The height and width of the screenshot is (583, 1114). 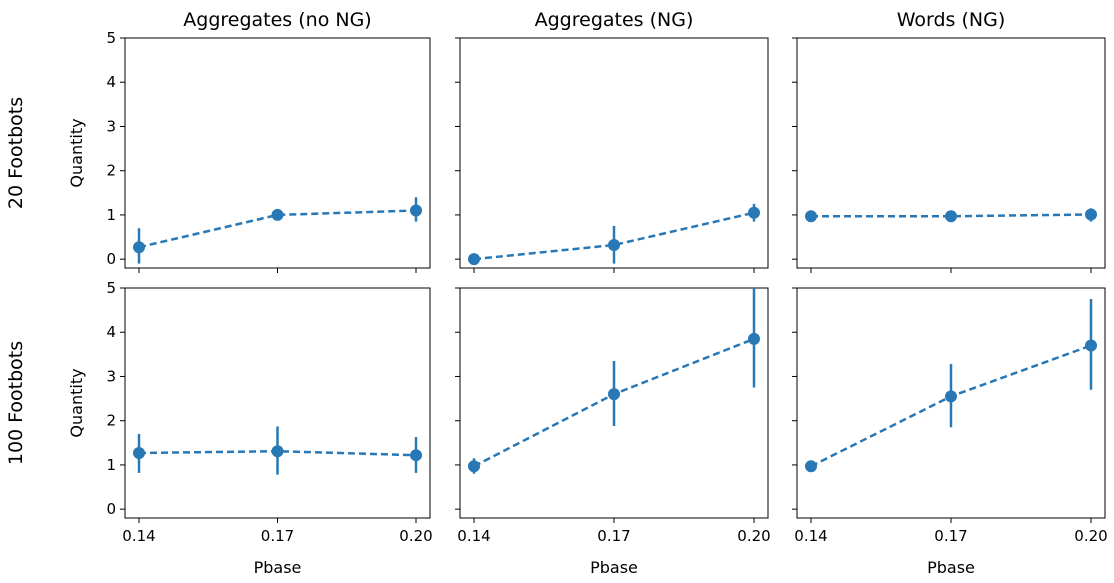 I want to click on column-title: Aggregates (no NG), so click(x=277, y=20).